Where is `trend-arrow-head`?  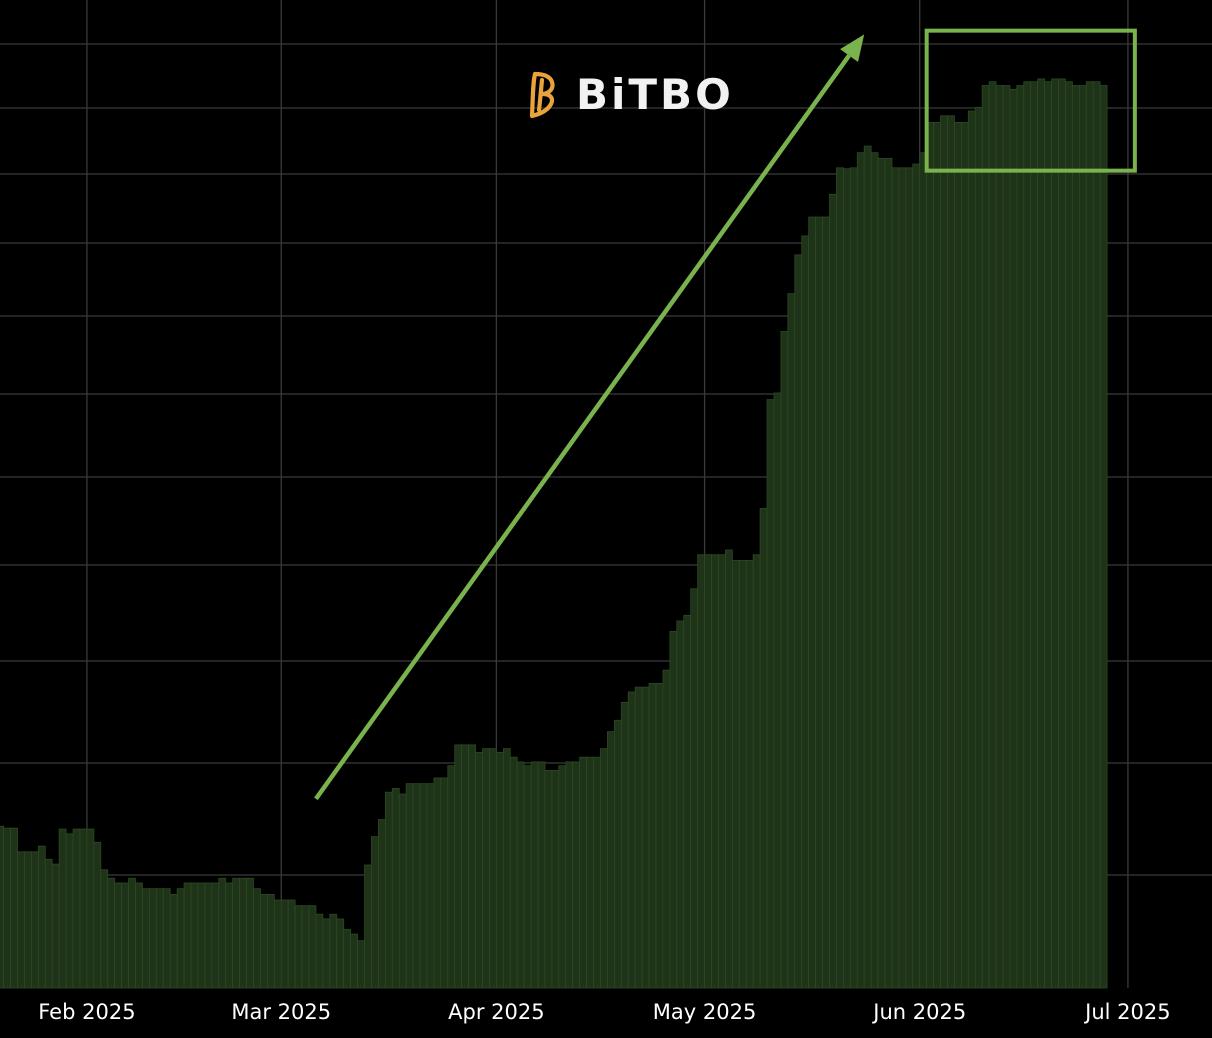
trend-arrow-head is located at coordinates (852, 48).